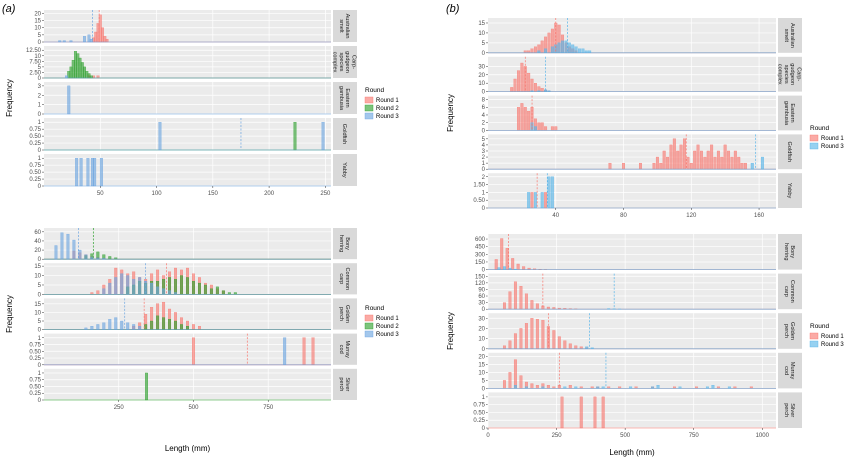  I want to click on x-tick-label: 0, so click(488, 436).